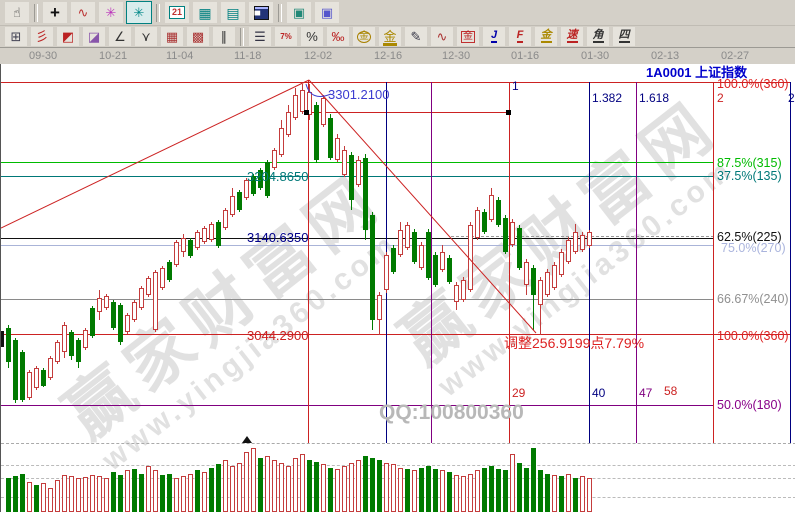 The height and width of the screenshot is (512, 795). Describe the element at coordinates (494, 36) in the screenshot. I see `j-angle-tool: J` at that location.